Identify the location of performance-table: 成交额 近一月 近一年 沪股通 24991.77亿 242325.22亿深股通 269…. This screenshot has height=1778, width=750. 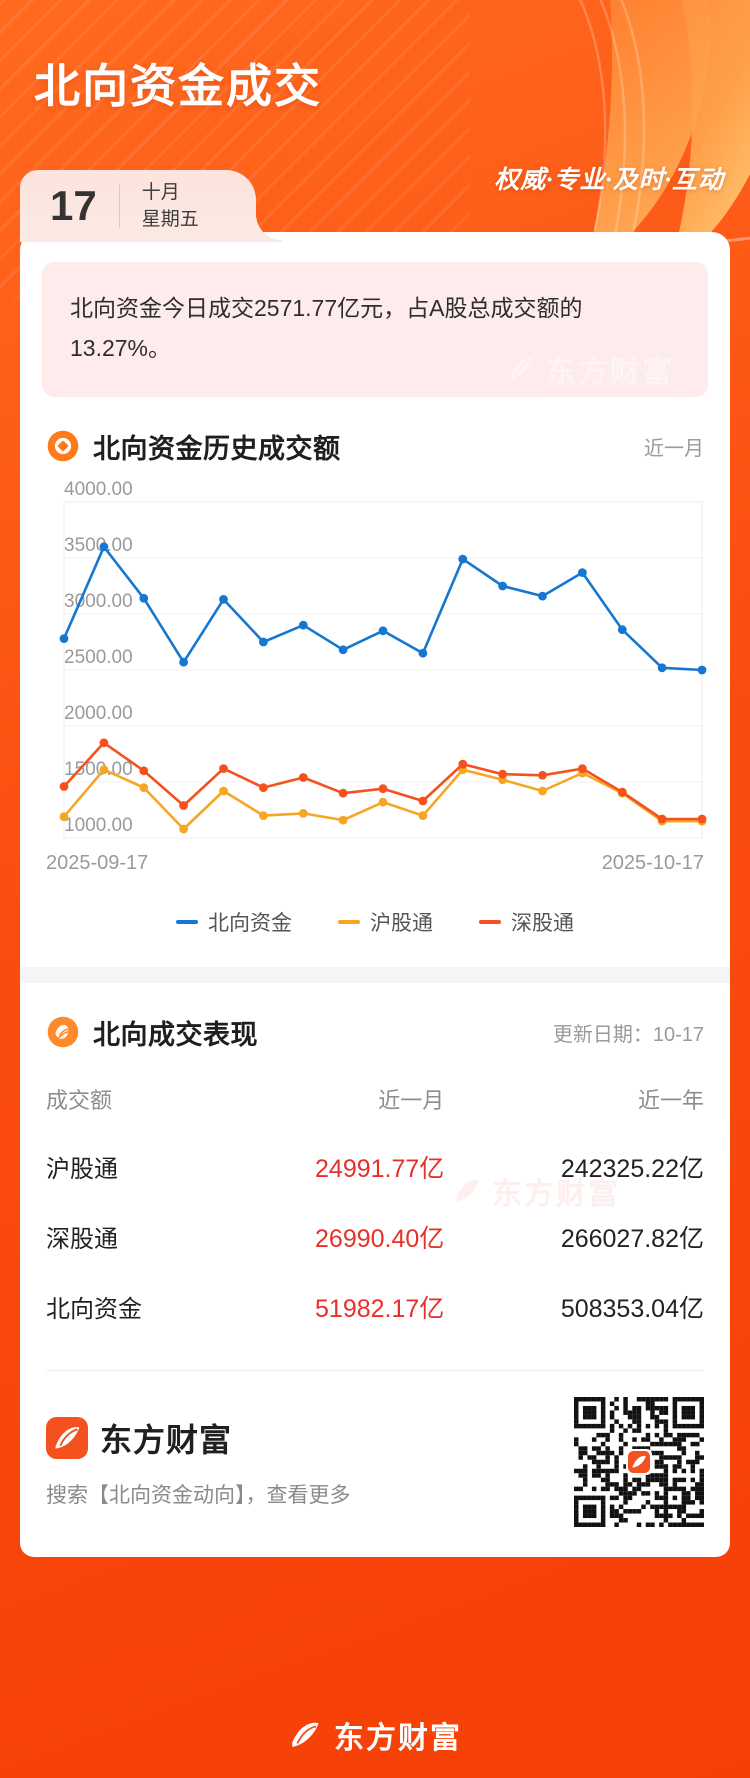
(375, 1204).